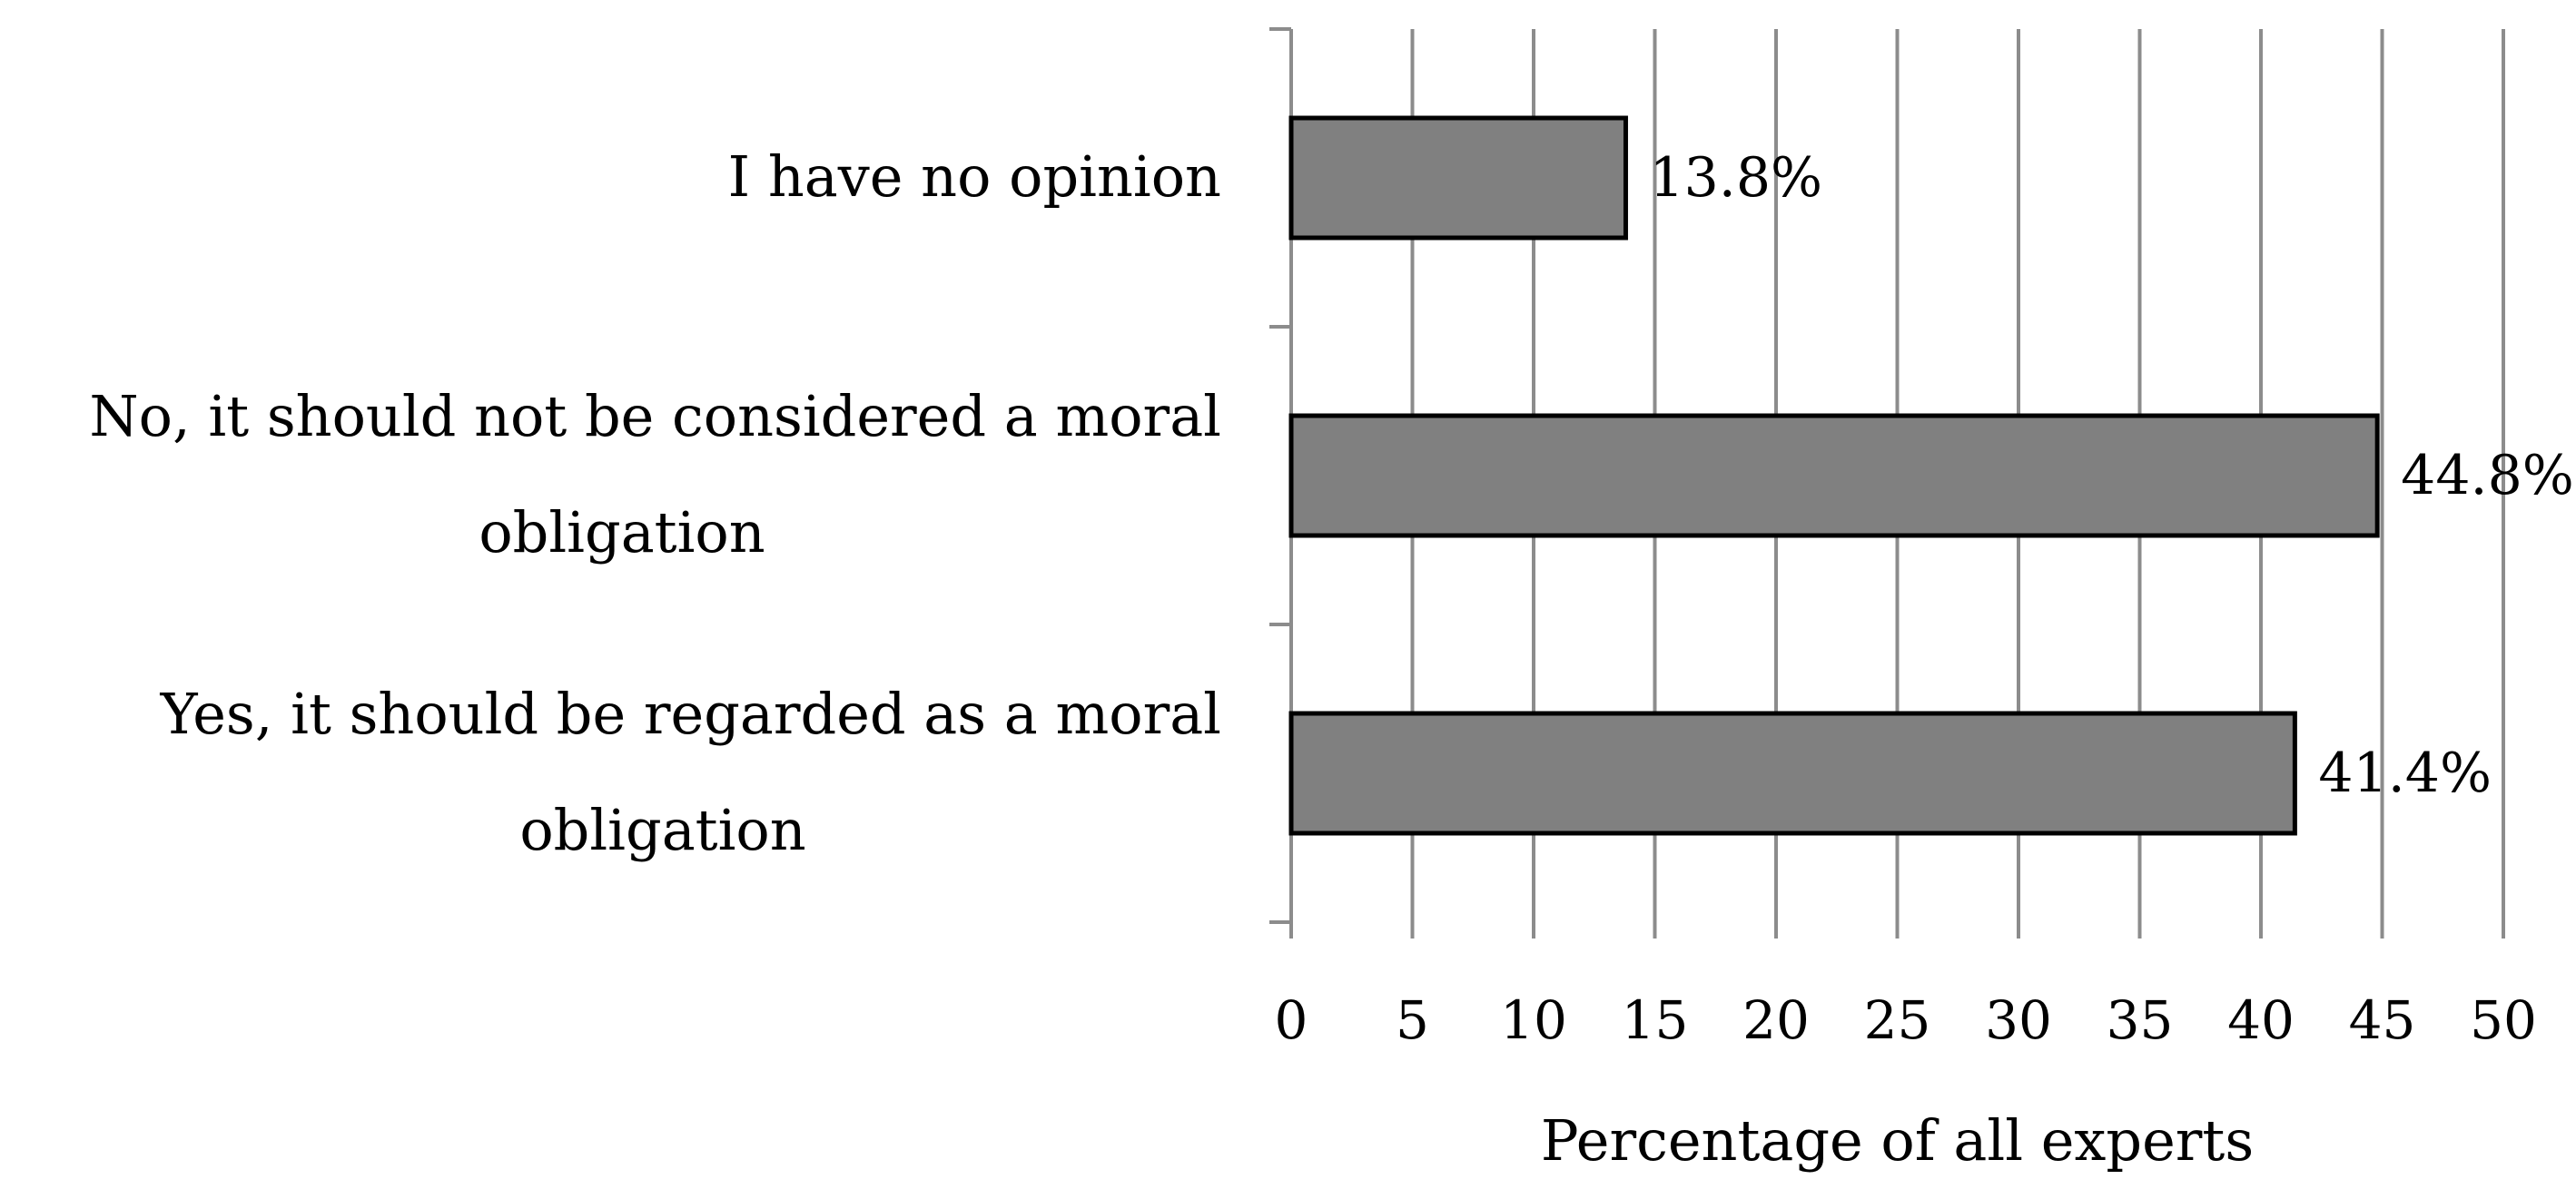 The width and height of the screenshot is (2576, 1199). Describe the element at coordinates (1412, 1020) in the screenshot. I see `x-tick-label-5: 5` at that location.